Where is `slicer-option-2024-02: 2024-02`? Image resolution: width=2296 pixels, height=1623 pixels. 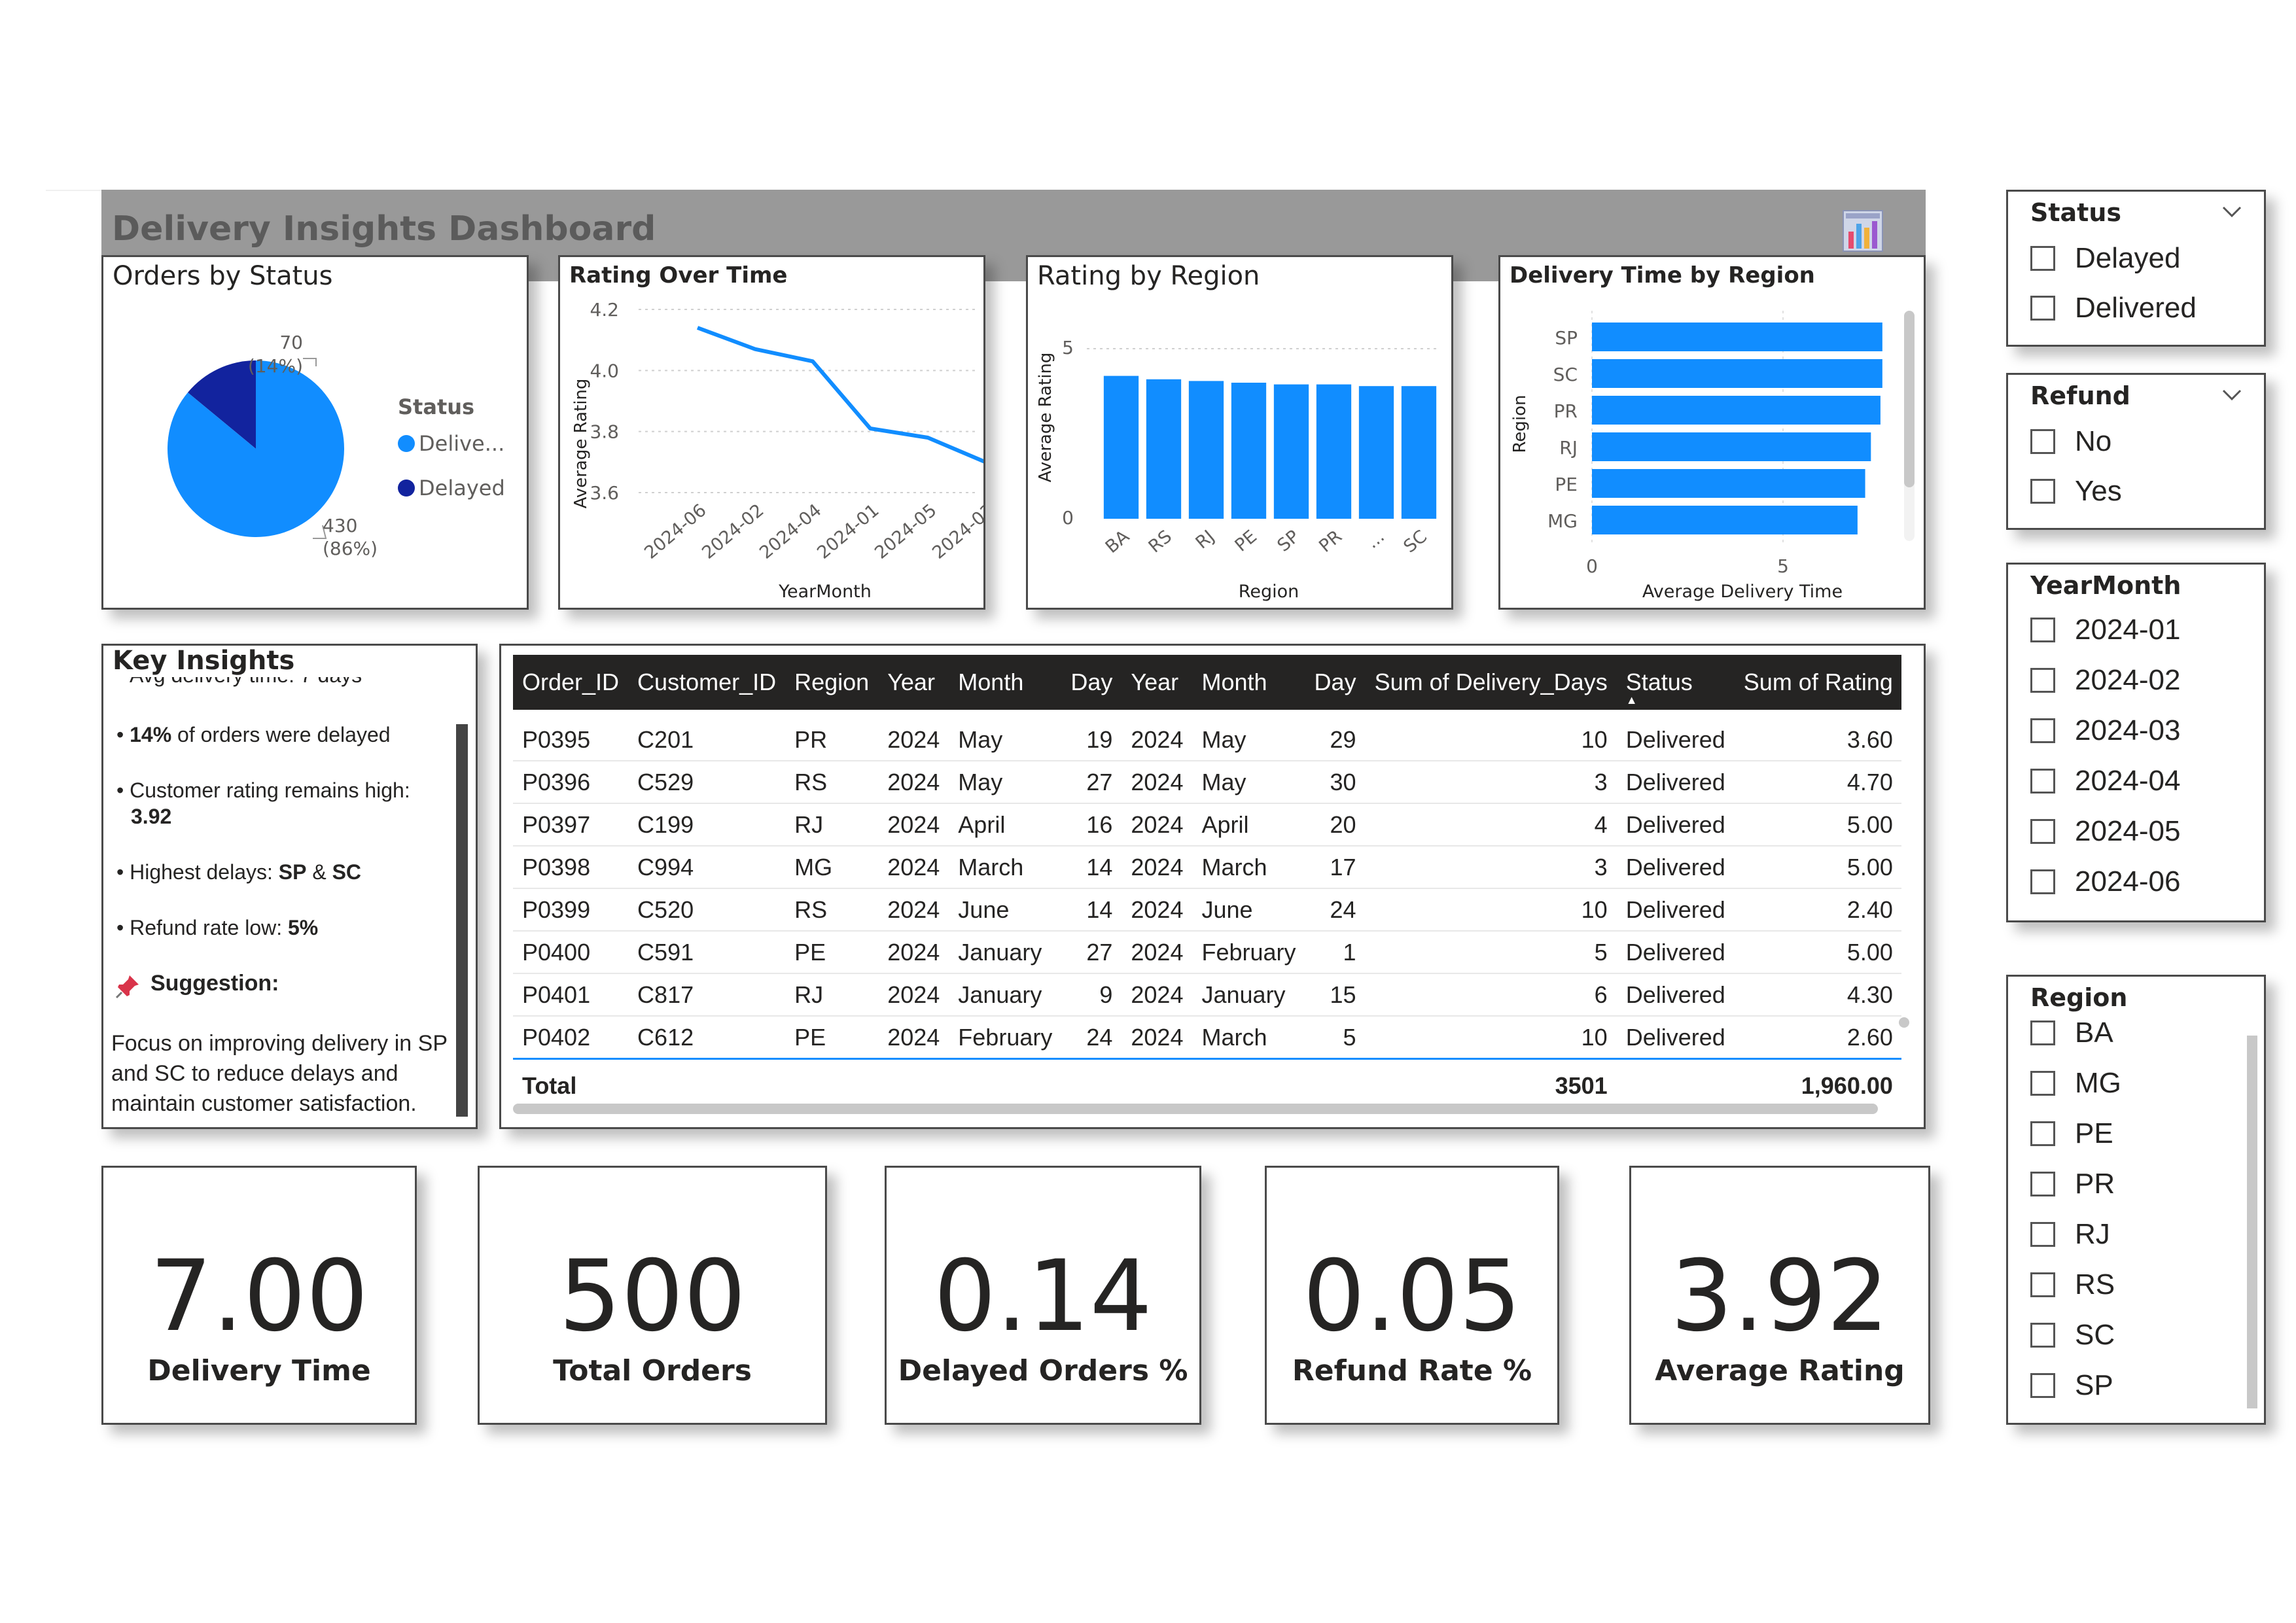 slicer-option-2024-02: 2024-02 is located at coordinates (2105, 681).